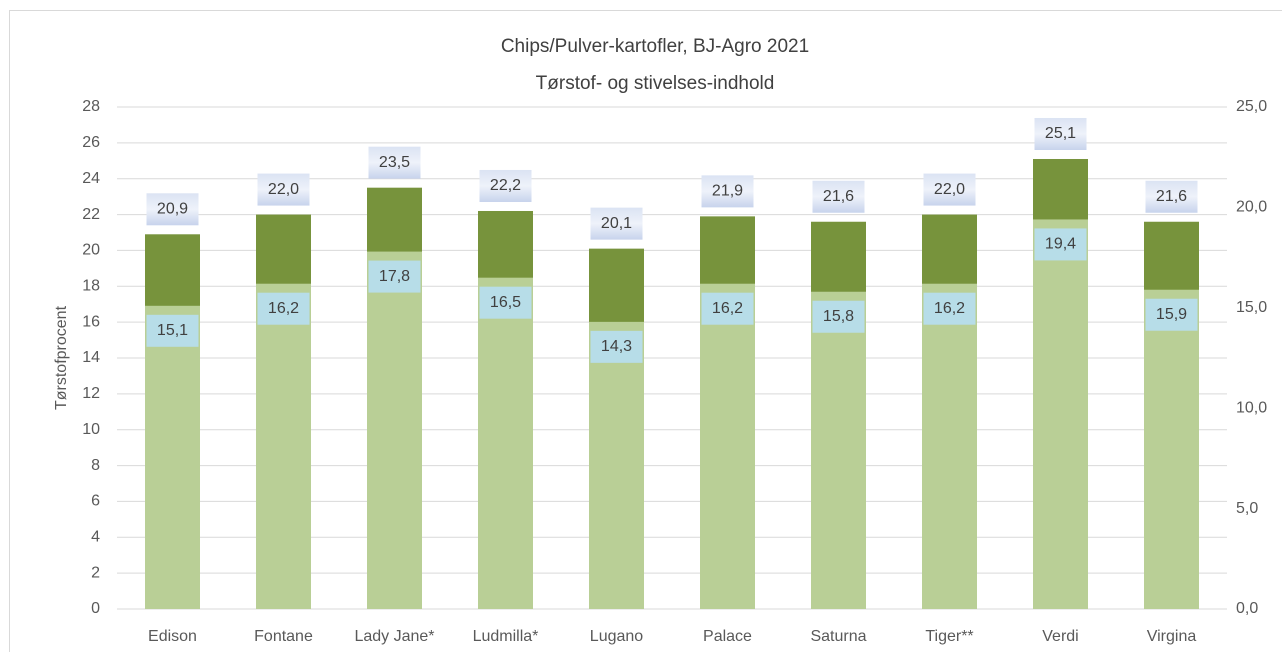 The width and height of the screenshot is (1282, 652). What do you see at coordinates (1251, 307) in the screenshot?
I see `y2-tick-label: 15,0` at bounding box center [1251, 307].